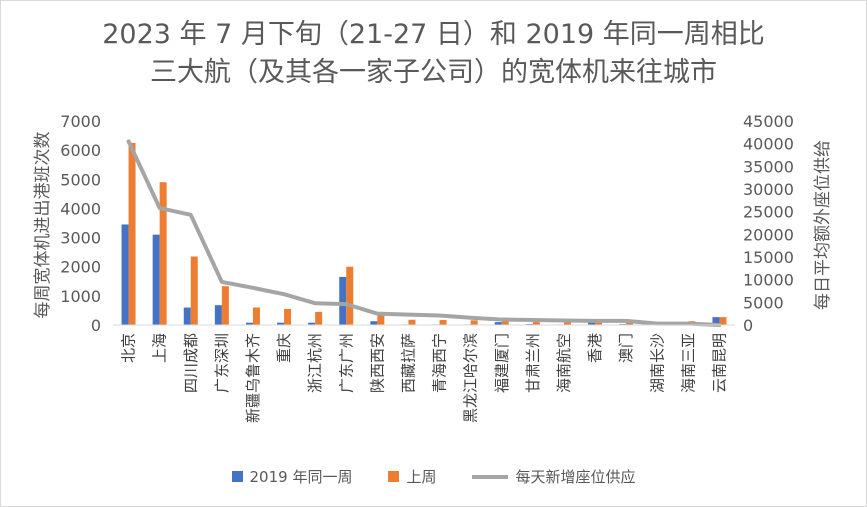 This screenshot has height=507, width=867. Describe the element at coordinates (80, 296) in the screenshot. I see `y-left-tick-label: 1000` at that location.